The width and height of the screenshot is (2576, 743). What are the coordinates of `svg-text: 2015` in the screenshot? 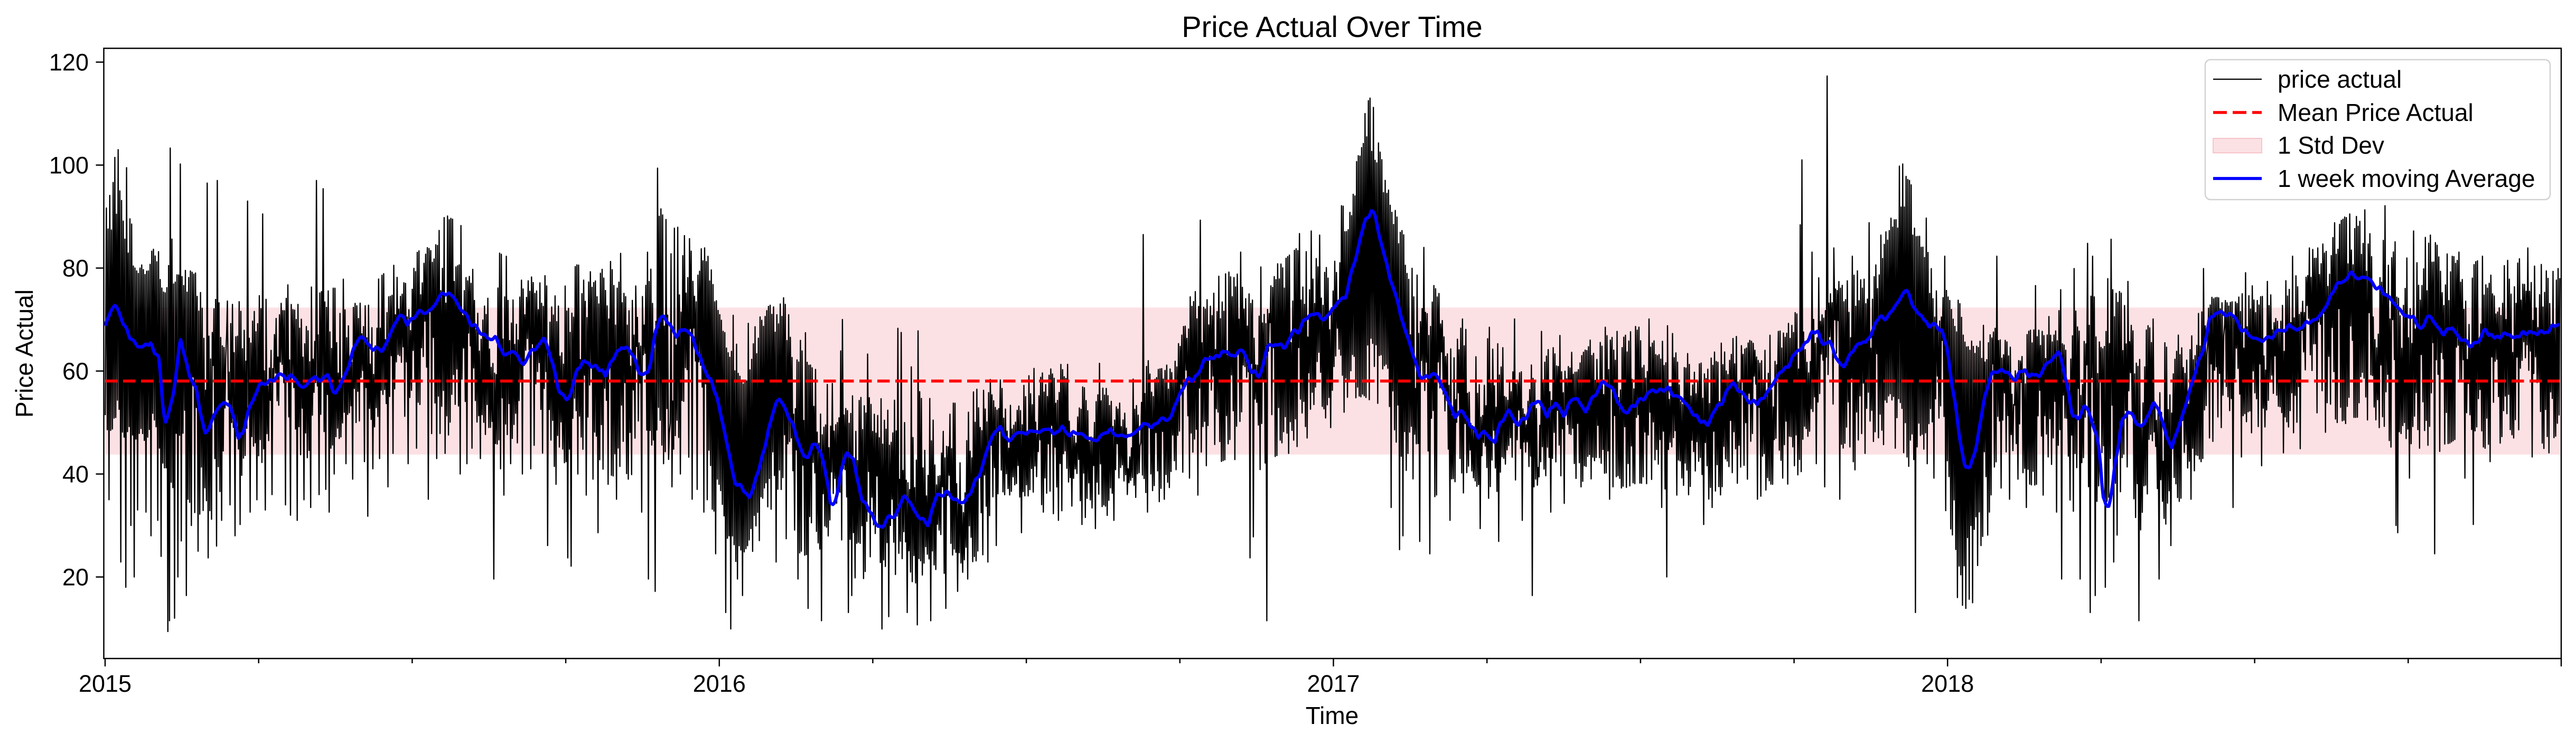 It's located at (105, 683).